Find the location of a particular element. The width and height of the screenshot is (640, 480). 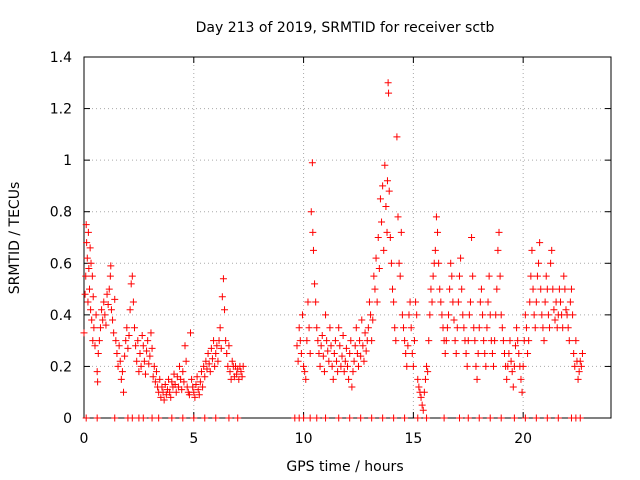

x-tick-label: 15 is located at coordinates (413, 439).